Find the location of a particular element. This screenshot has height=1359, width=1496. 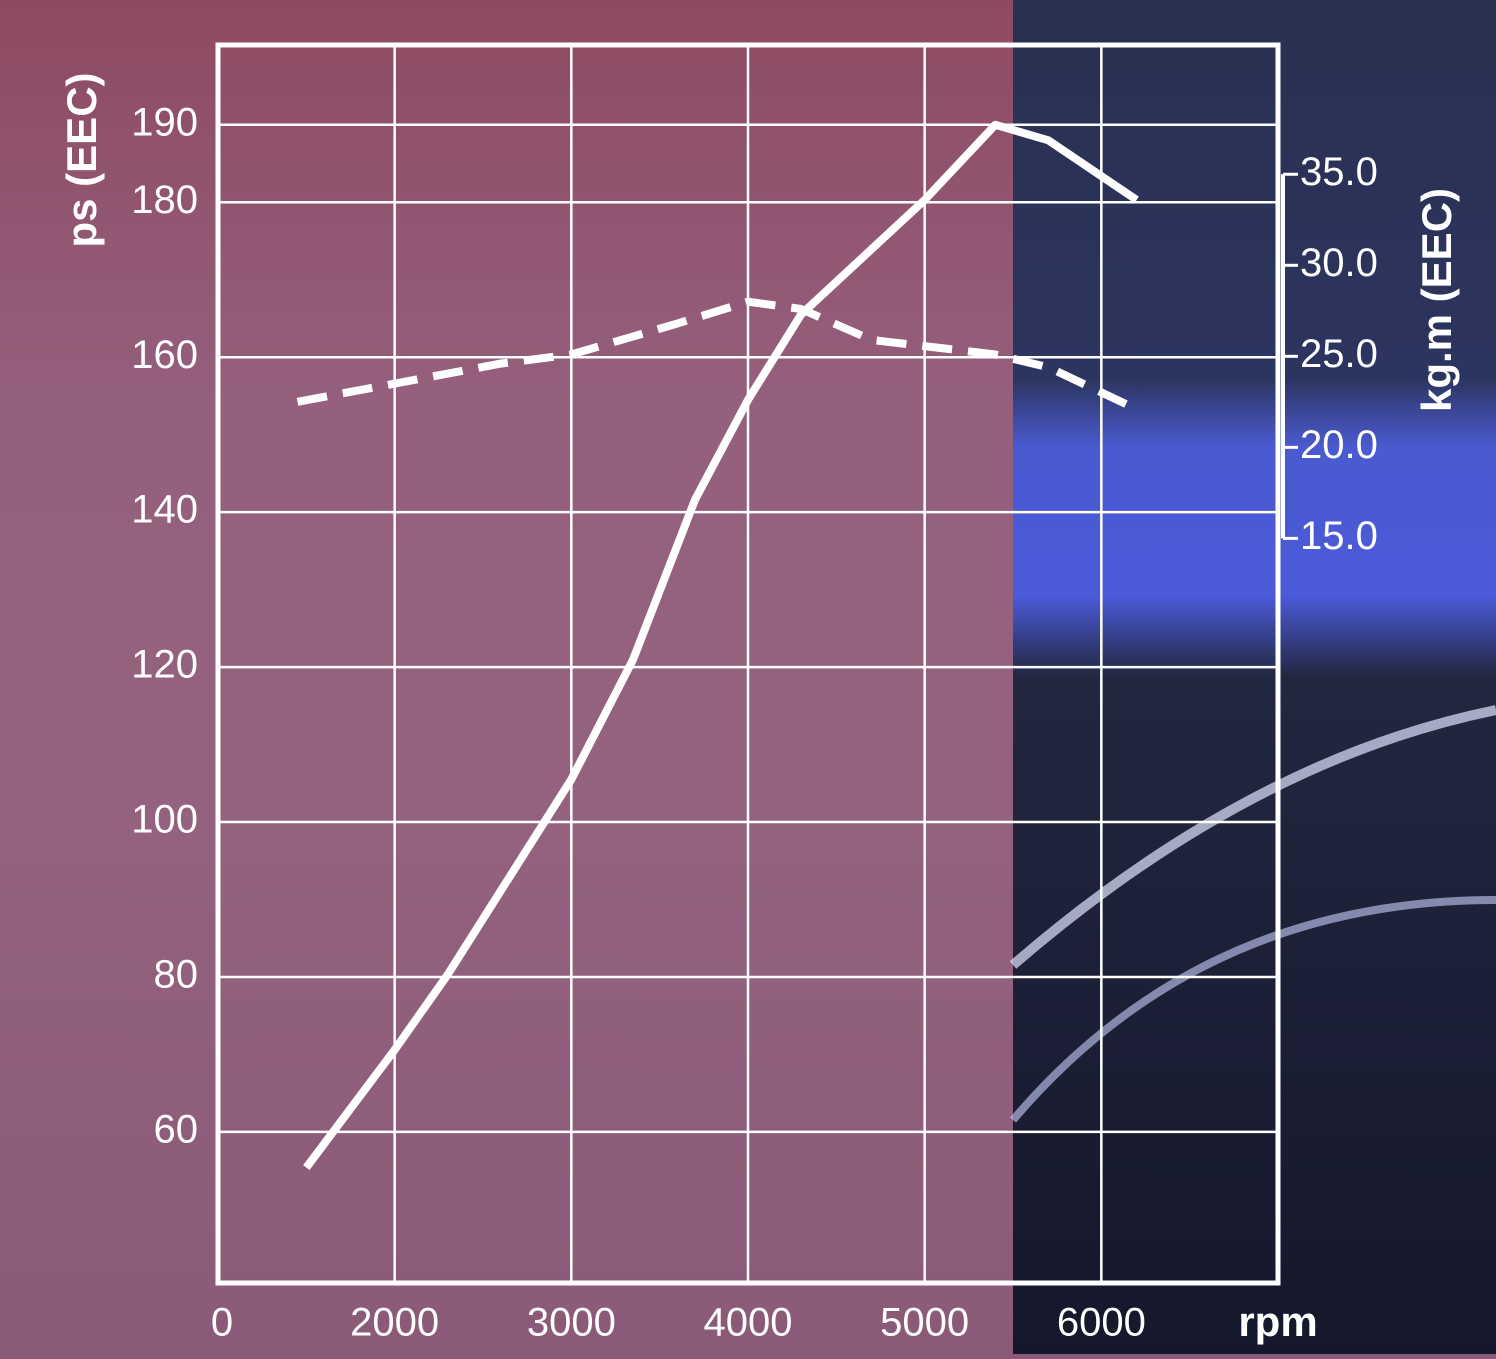

y-tick-label: 120 is located at coordinates (164, 665).